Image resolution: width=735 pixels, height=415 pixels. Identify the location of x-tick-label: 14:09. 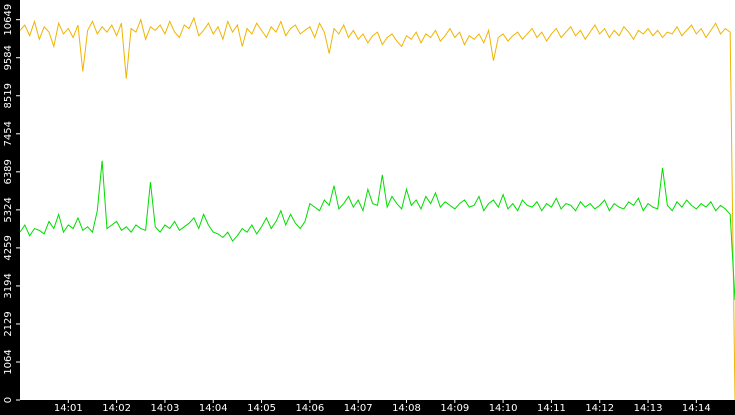
(454, 408).